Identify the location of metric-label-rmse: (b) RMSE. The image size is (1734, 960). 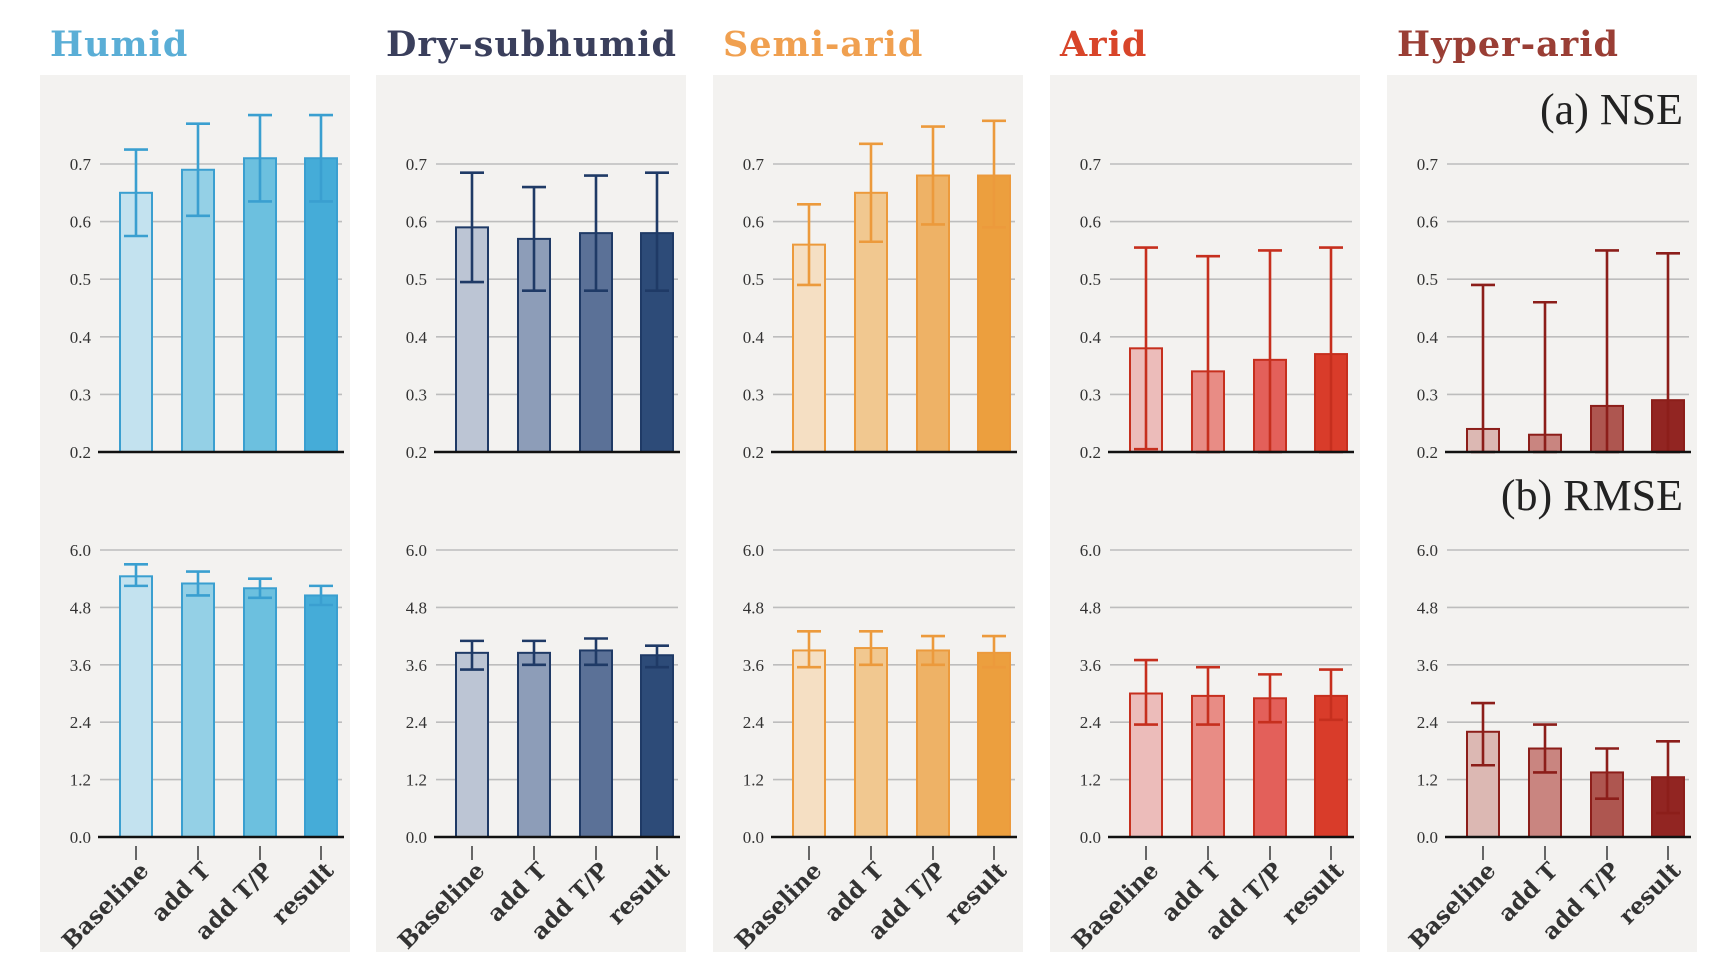
(1592, 495).